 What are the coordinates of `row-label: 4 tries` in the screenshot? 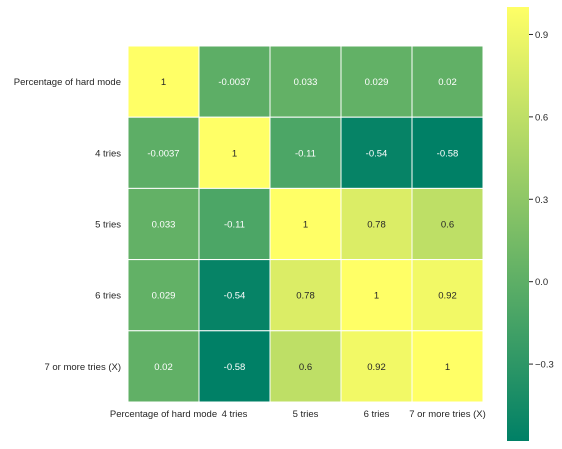 It's located at (108, 153).